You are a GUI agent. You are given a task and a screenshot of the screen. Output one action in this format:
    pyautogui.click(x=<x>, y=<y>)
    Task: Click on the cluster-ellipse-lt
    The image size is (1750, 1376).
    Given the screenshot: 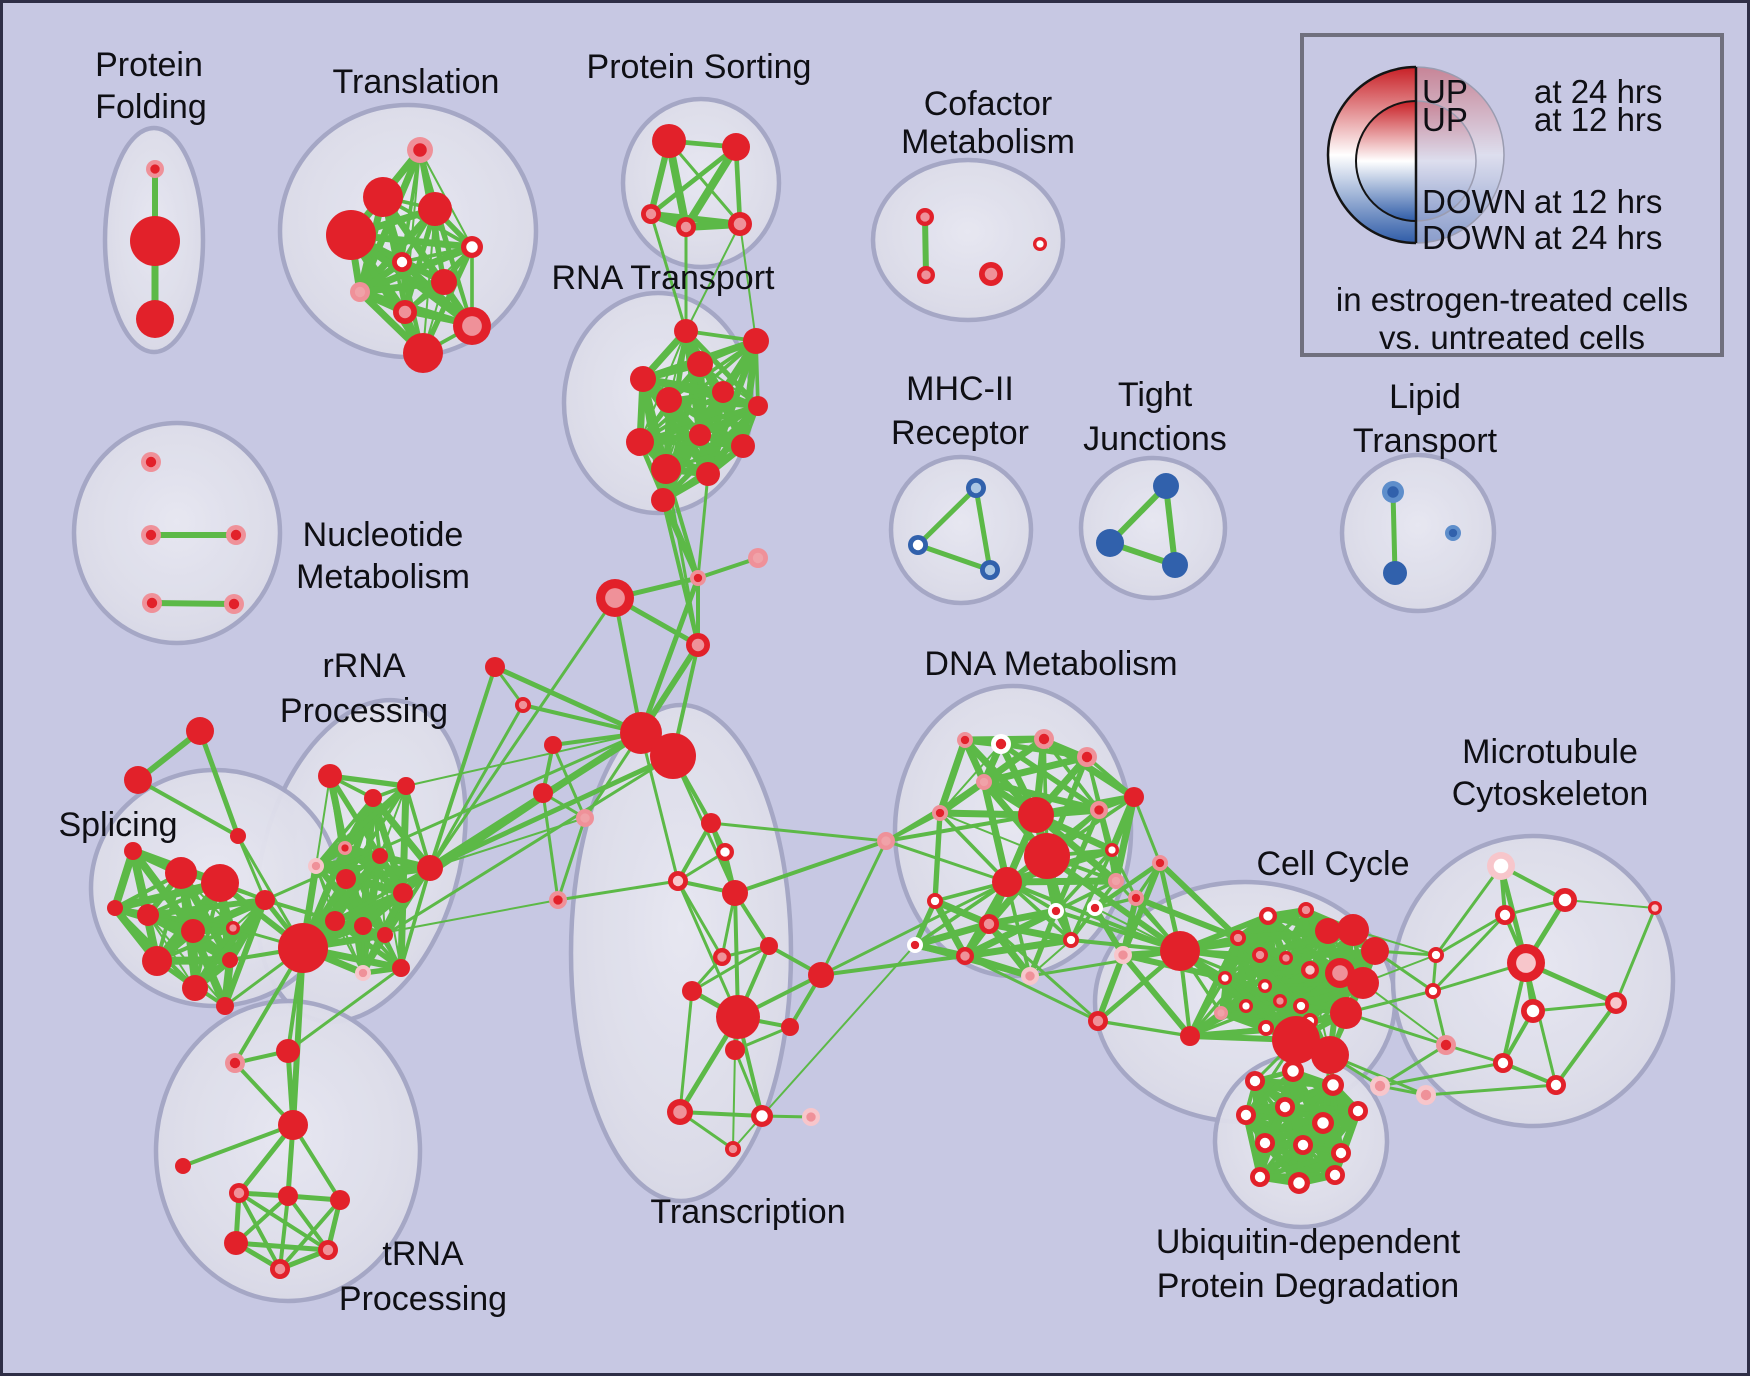 What is the action you would take?
    pyautogui.click(x=1418, y=533)
    